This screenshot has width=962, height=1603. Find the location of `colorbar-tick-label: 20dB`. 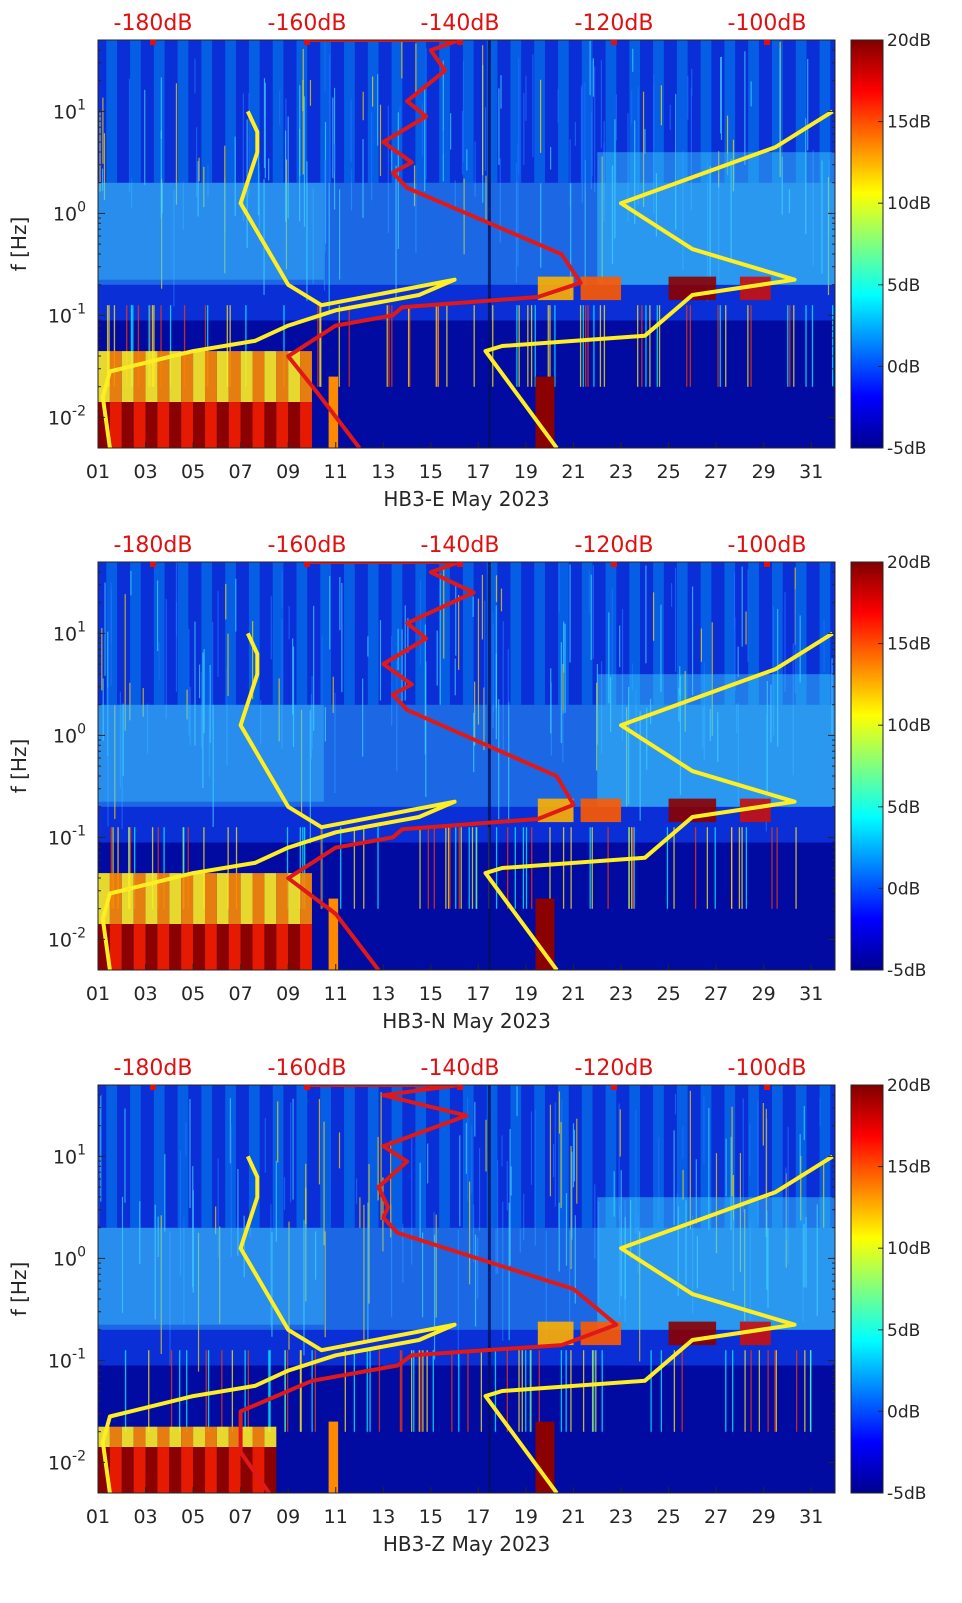

colorbar-tick-label: 20dB is located at coordinates (909, 1086).